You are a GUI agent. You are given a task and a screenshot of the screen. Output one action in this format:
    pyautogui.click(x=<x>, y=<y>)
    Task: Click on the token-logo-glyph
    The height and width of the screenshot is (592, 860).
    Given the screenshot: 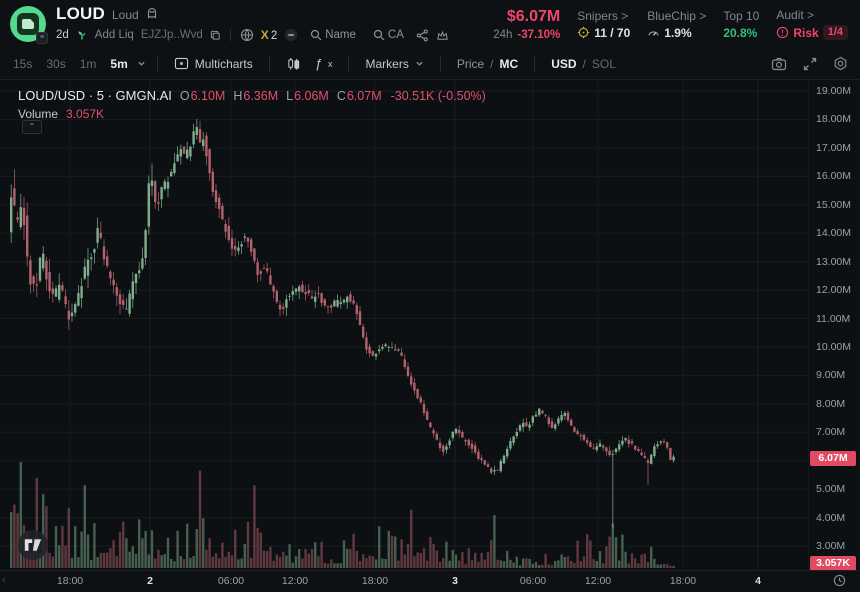 What is the action you would take?
    pyautogui.click(x=28, y=24)
    